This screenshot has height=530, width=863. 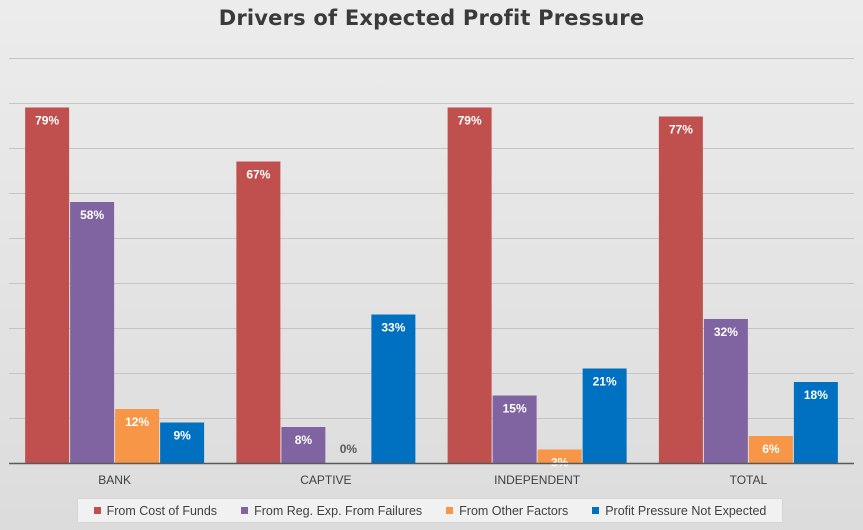 What do you see at coordinates (331, 511) in the screenshot?
I see `legend-item: From Reg. Exp. From Failures` at bounding box center [331, 511].